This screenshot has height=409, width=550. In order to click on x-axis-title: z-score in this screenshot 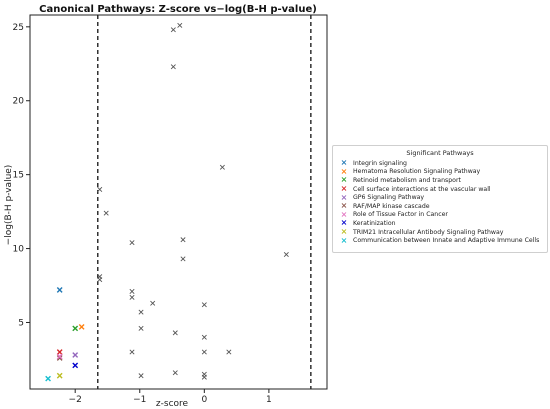, I will do `click(172, 404)`.